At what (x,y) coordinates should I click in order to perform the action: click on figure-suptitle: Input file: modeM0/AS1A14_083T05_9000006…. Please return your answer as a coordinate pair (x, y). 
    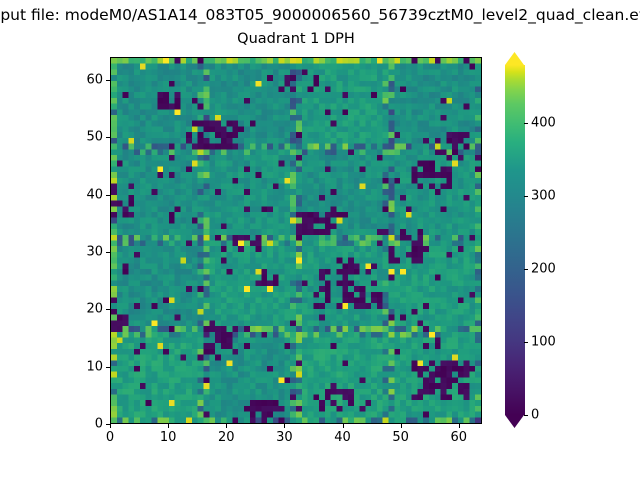
    Looking at the image, I should click on (320, 15).